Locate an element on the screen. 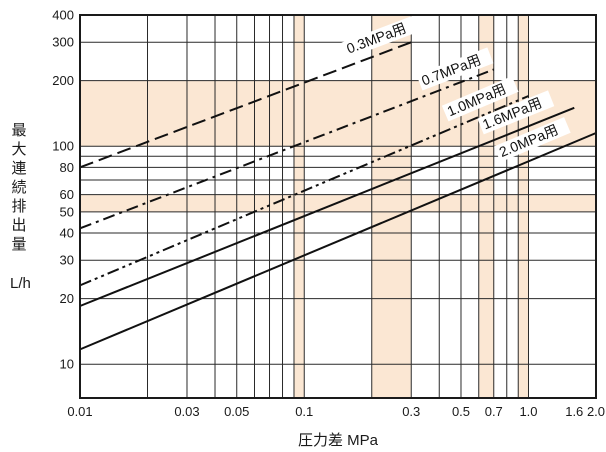 This screenshot has width=606, height=452. x-tick-label: 2.0 is located at coordinates (596, 411).